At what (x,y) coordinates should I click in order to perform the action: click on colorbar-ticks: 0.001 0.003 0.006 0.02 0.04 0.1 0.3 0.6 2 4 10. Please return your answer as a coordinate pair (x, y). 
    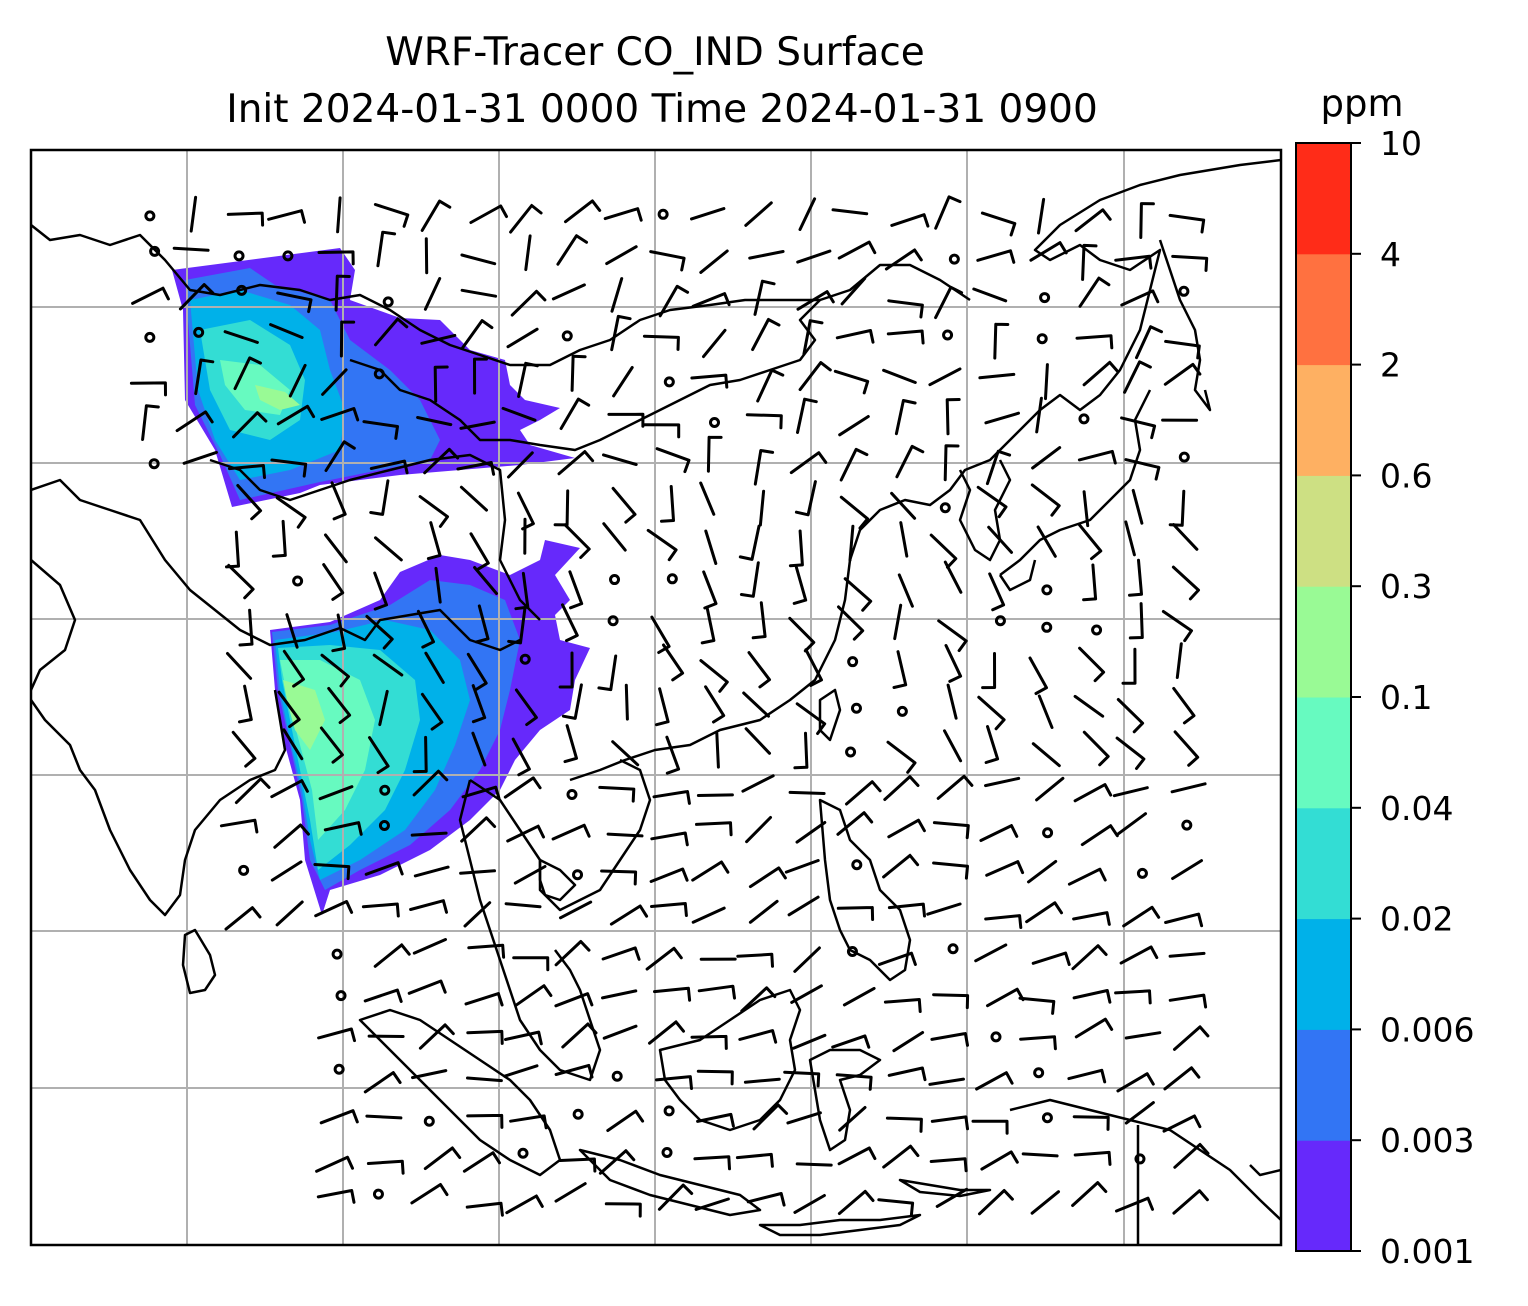
    Looking at the image, I should click on (1412, 697).